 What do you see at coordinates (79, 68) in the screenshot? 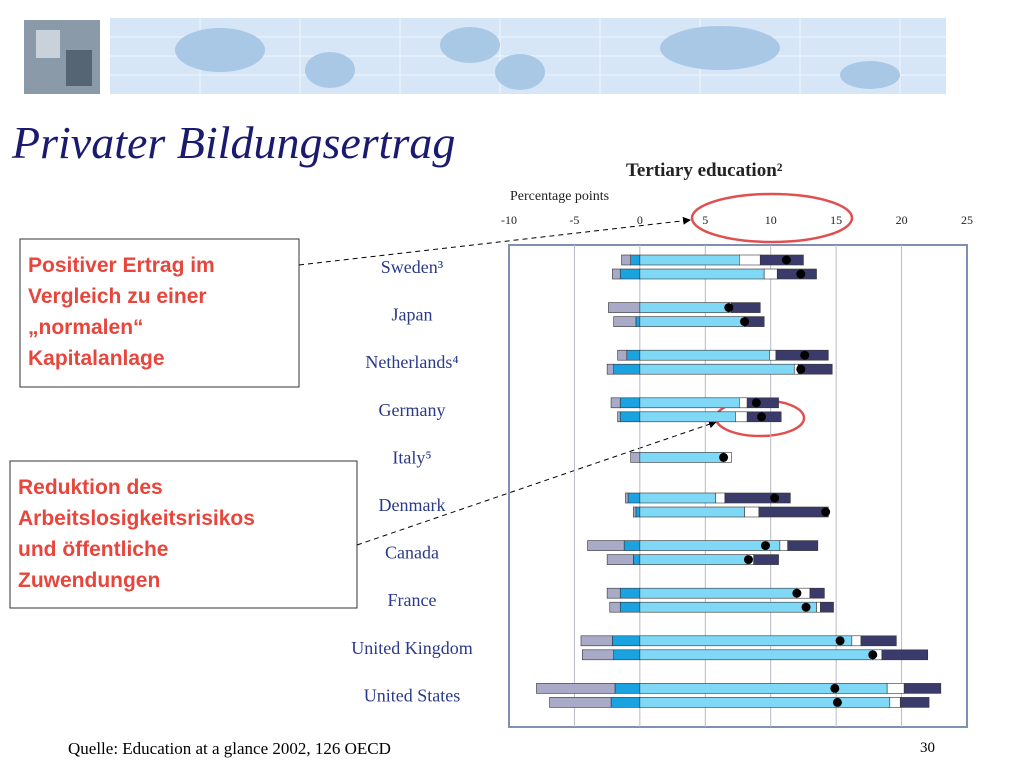
I see `photo-detail` at bounding box center [79, 68].